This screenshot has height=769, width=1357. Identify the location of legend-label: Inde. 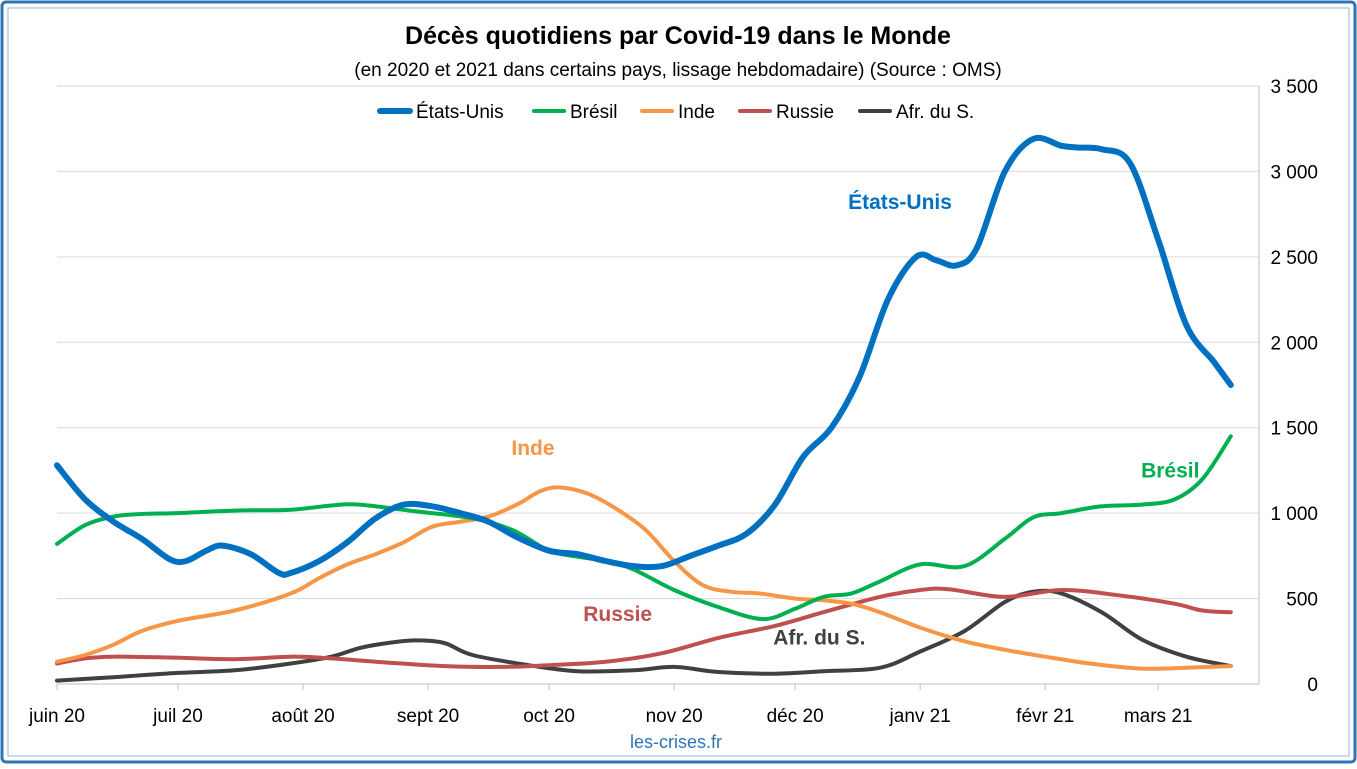
(696, 112).